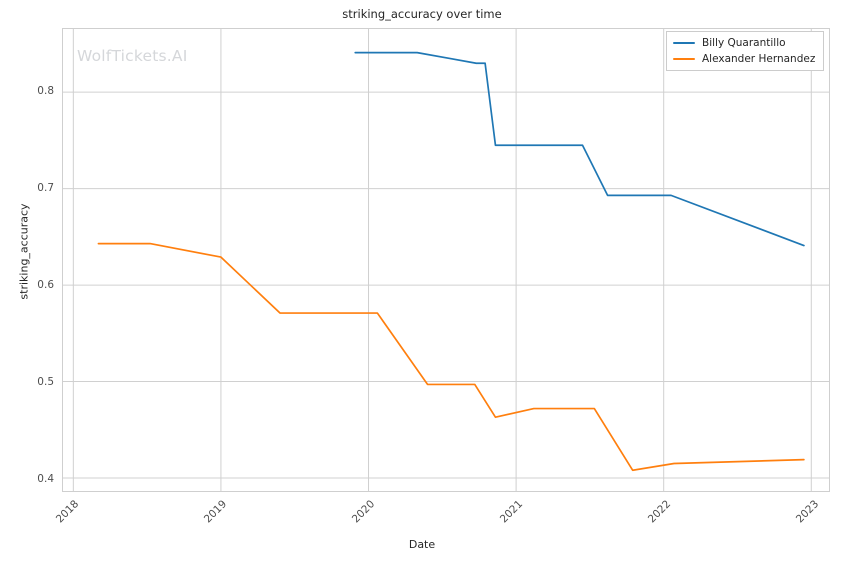  I want to click on y-tick-label: 0.4, so click(45, 478).